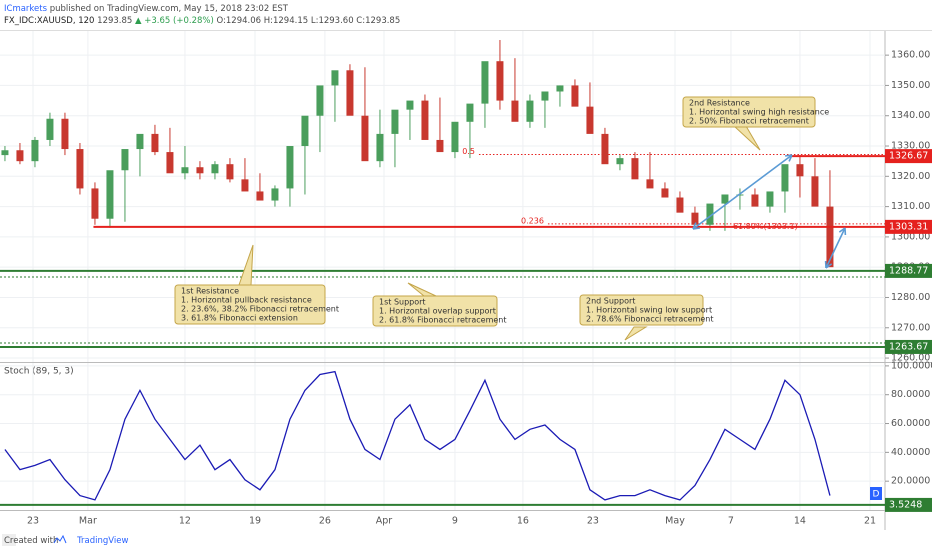 Image resolution: width=932 pixels, height=550 pixels. Describe the element at coordinates (88, 521) in the screenshot. I see `x-tick-label: Mar` at that location.